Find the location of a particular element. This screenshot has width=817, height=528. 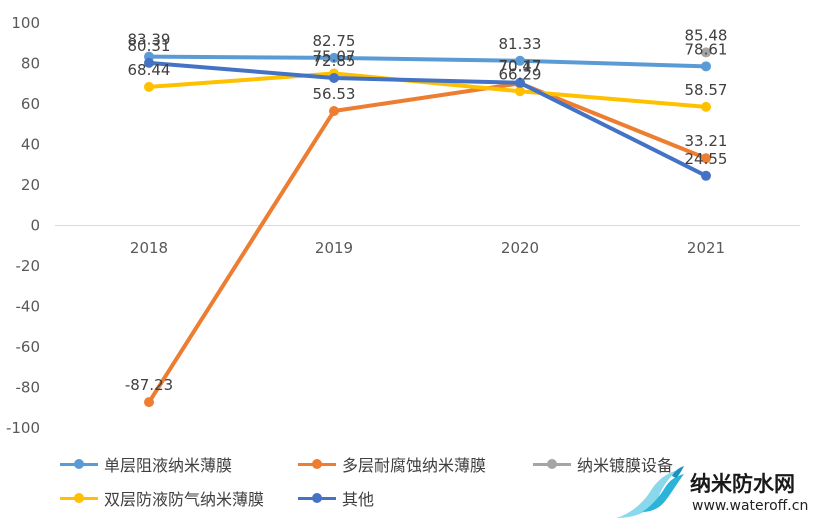

x-tick-label: 2021 is located at coordinates (706, 248).